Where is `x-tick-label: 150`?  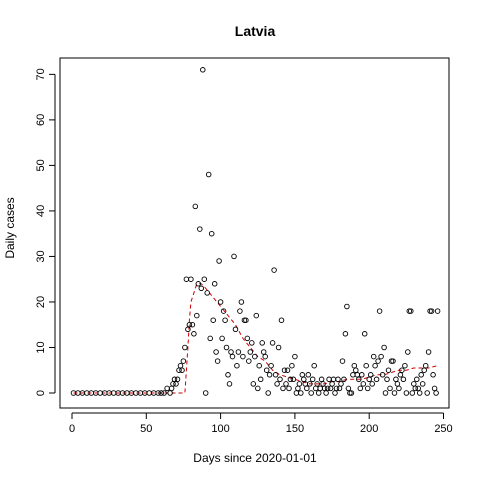 x-tick-label: 150 is located at coordinates (295, 429).